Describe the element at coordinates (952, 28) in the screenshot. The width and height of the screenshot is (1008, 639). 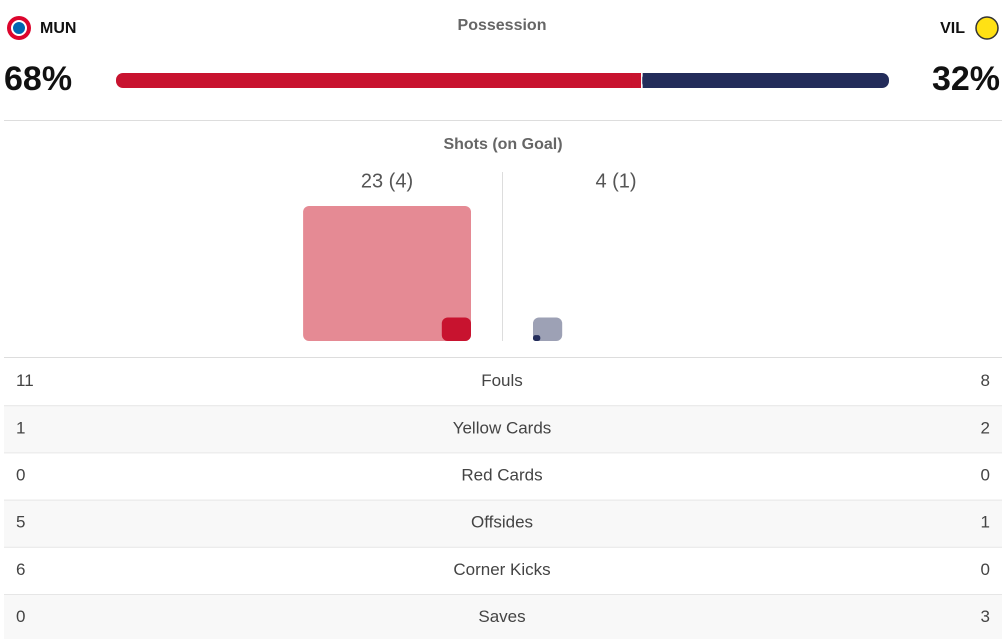
I see `away-abbr: VIL` at that location.